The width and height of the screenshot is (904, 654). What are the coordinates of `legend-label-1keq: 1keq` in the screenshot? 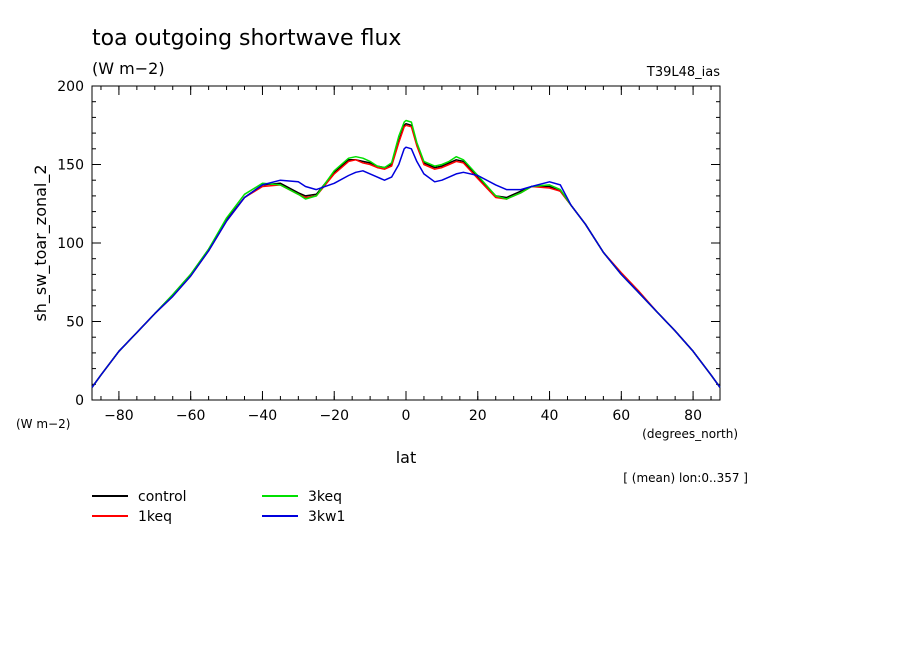 It's located at (155, 517).